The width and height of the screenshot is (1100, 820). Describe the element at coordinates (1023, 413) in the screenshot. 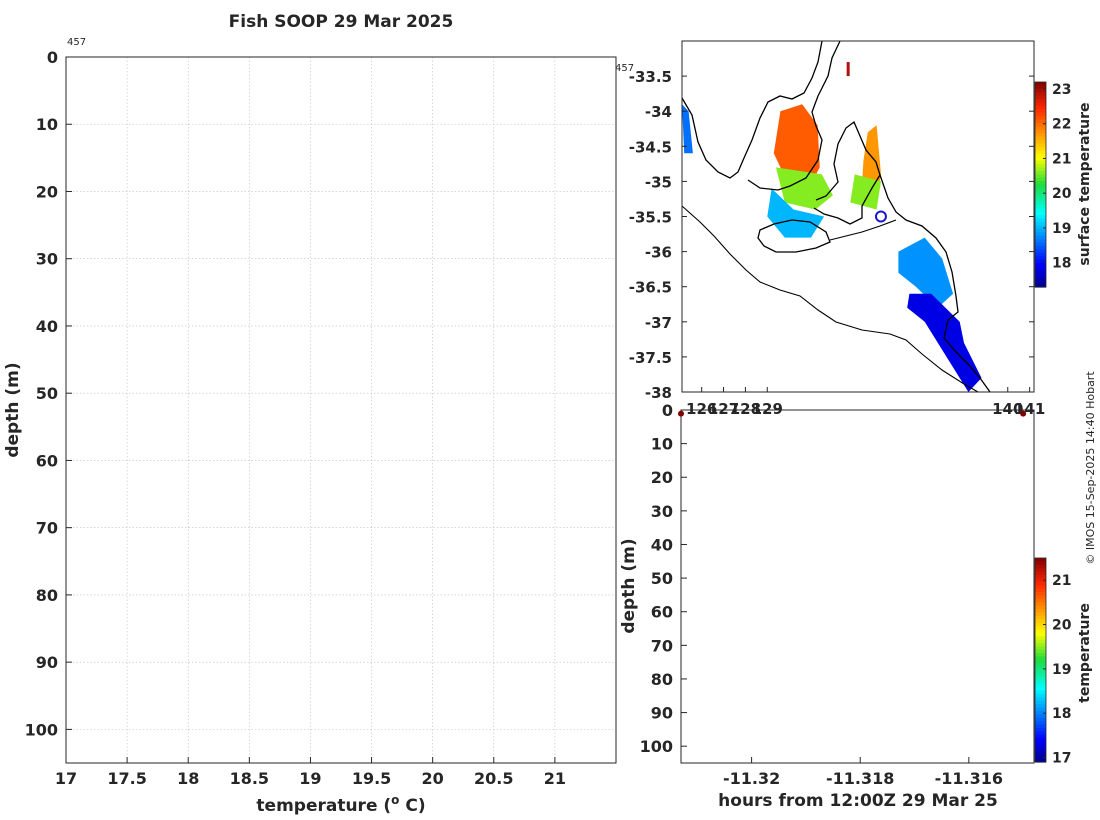

I see `section-data-point` at that location.